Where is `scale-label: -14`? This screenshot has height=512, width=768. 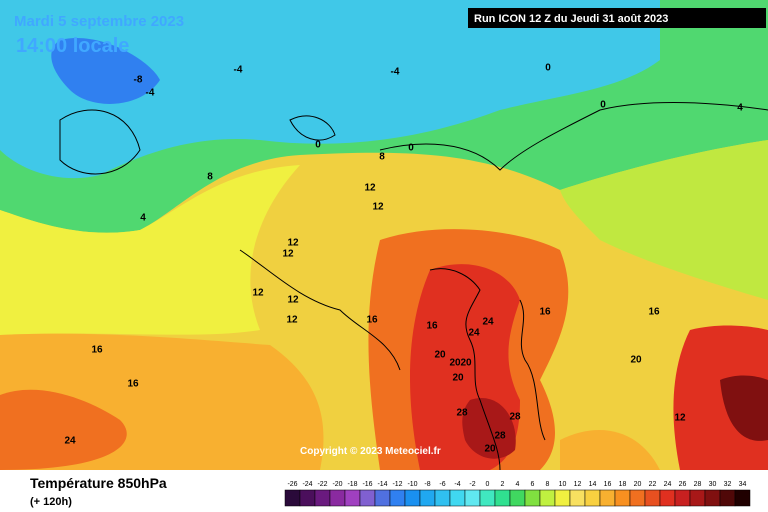 scale-label: -14 is located at coordinates (382, 484).